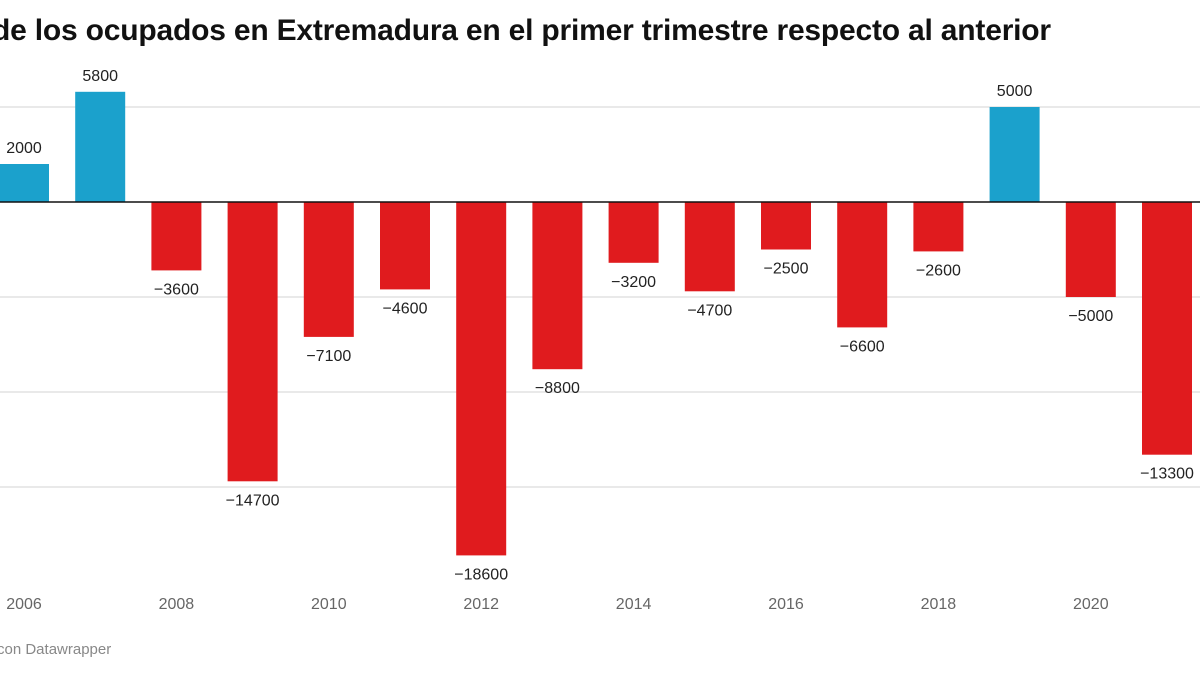 This screenshot has width=1200, height=675. I want to click on bar-2019, so click(1014, 154).